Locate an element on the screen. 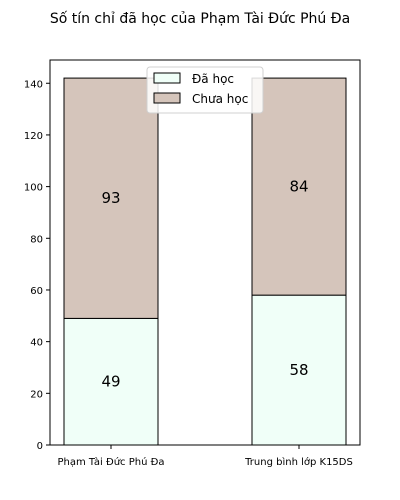 The height and width of the screenshot is (500, 400). y-tick-label: 80 is located at coordinates (36, 239).